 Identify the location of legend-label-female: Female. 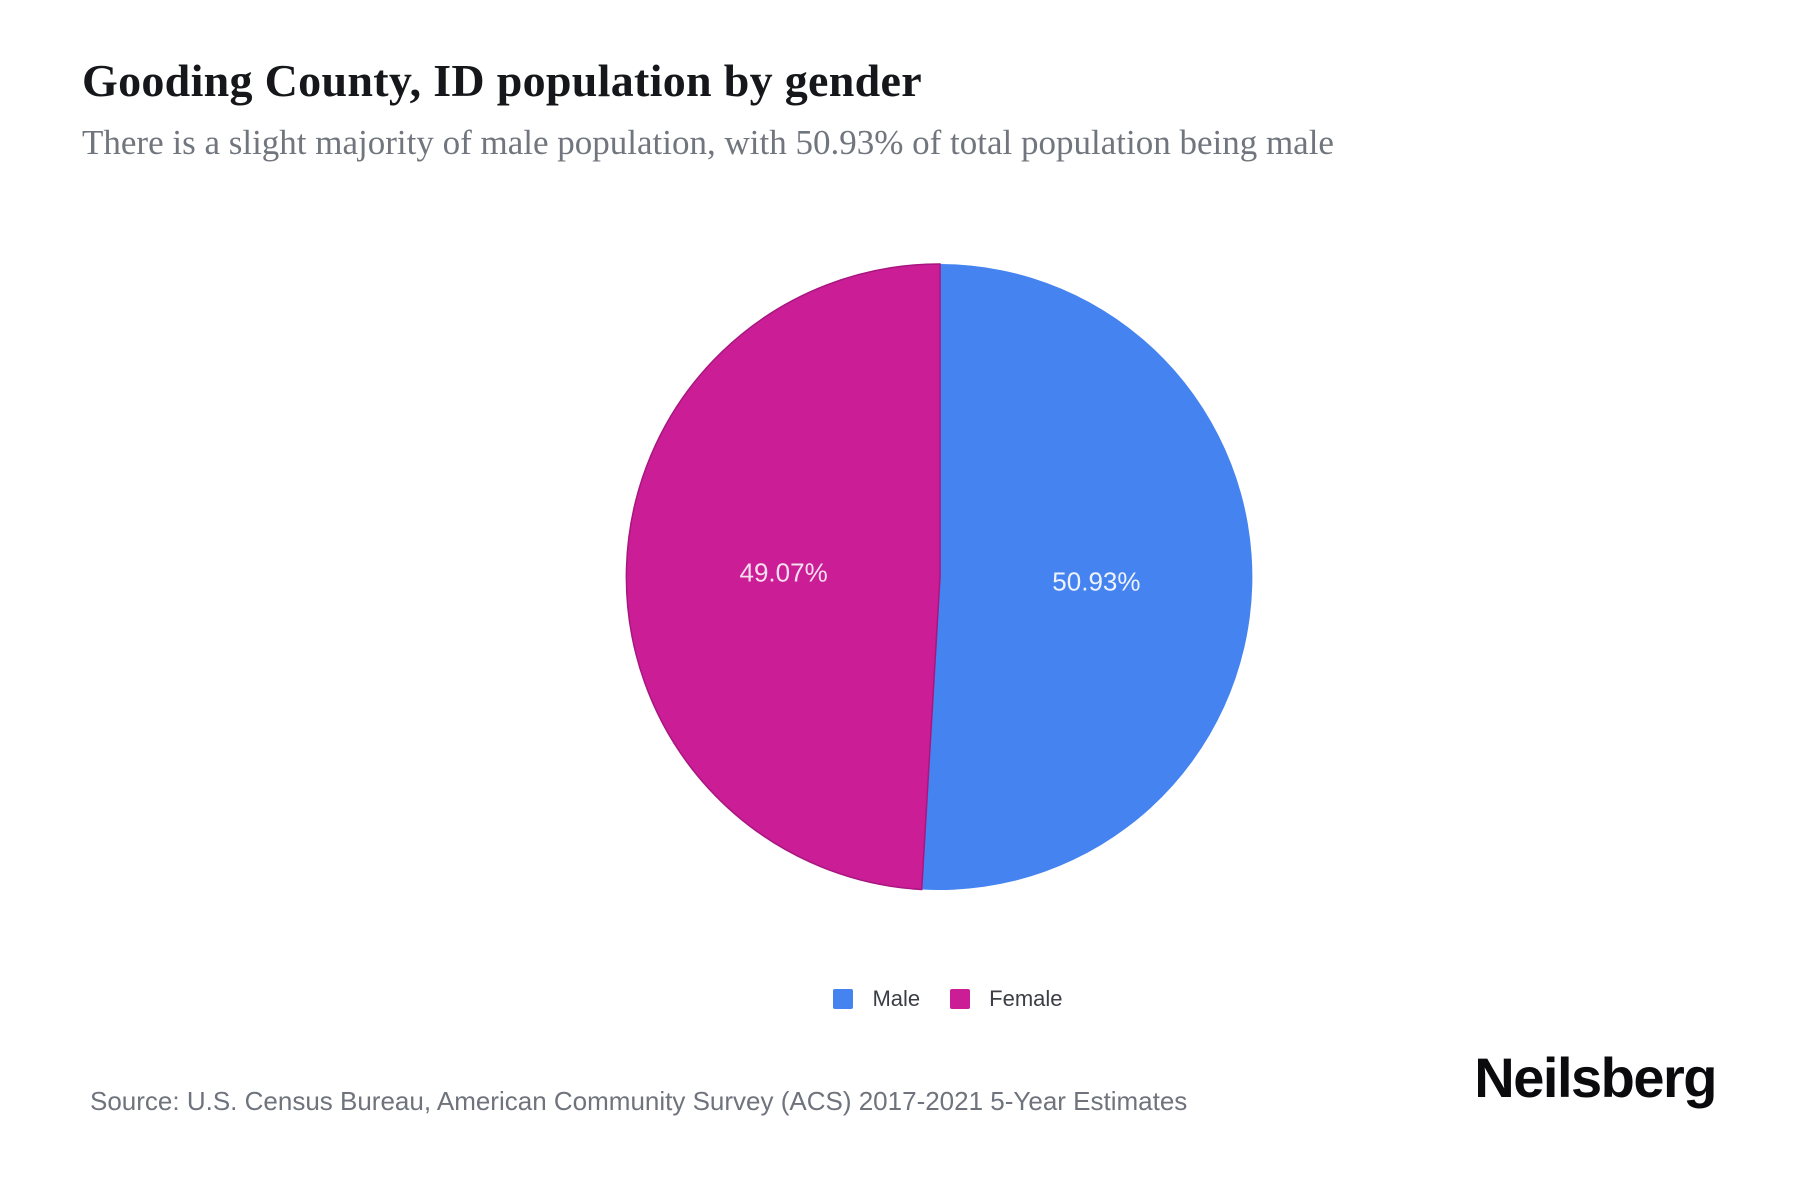
(1026, 998).